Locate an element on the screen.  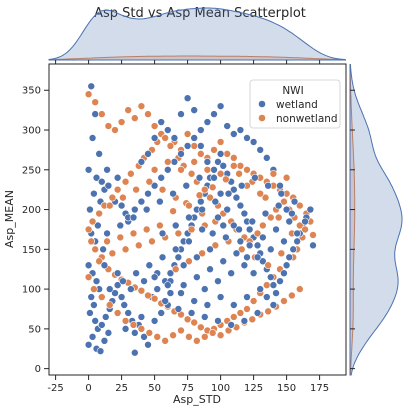
legend-title: NWI is located at coordinates (292, 91).